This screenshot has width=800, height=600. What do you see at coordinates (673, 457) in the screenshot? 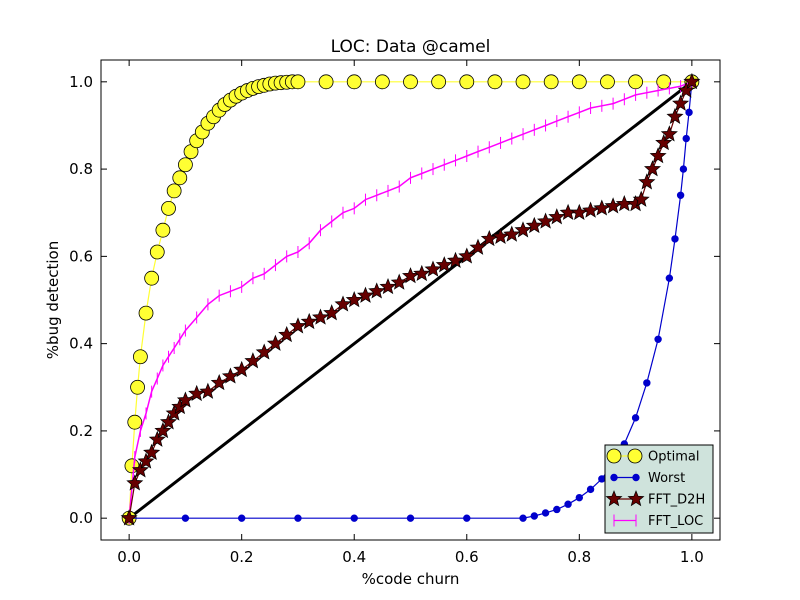
I see `legend-label: Optimal` at bounding box center [673, 457].